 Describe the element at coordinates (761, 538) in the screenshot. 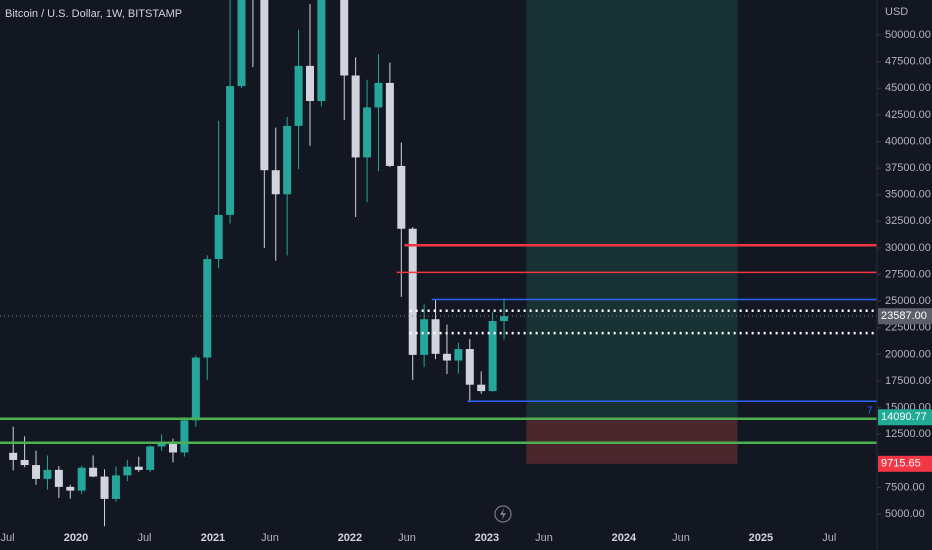

I see `x-tick-label: 2025` at that location.